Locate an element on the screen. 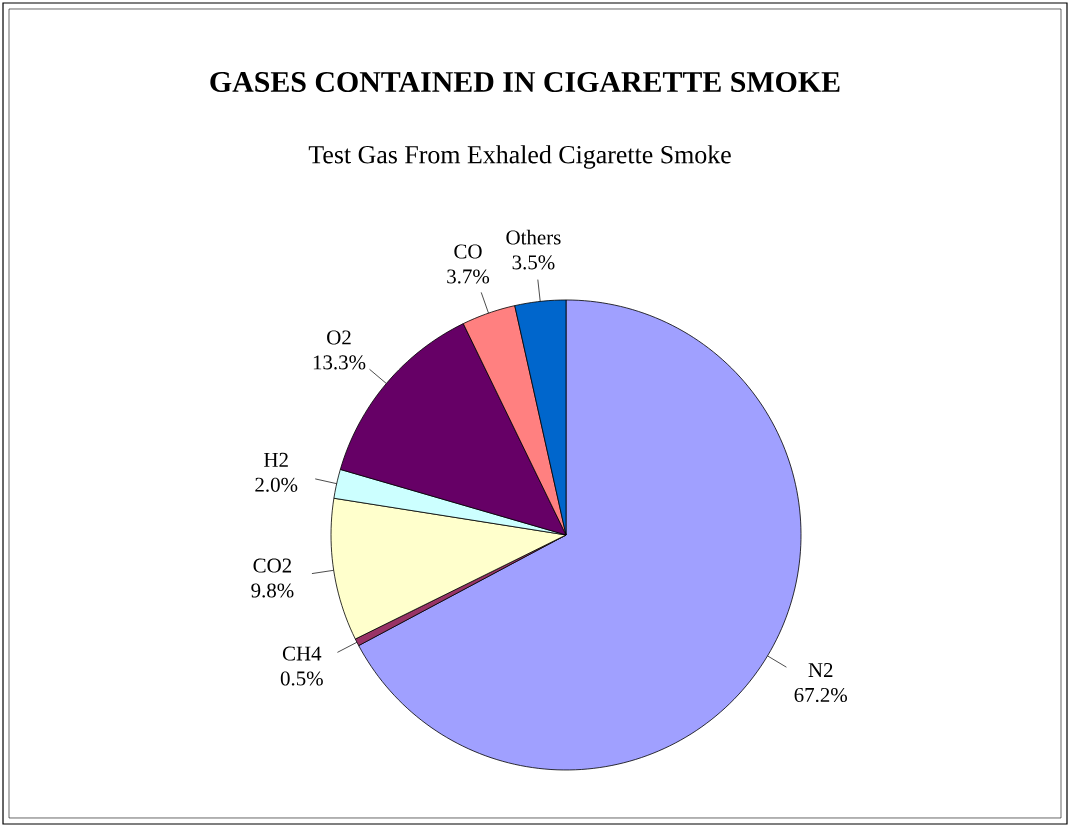 The height and width of the screenshot is (827, 1070). slice-label: Others is located at coordinates (533, 237).